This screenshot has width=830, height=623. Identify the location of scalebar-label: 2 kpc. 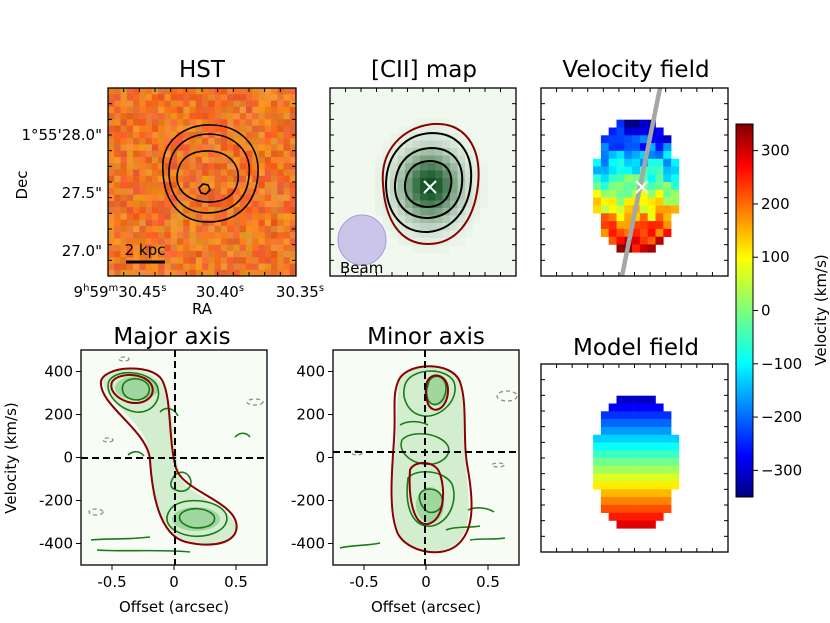
(145, 250).